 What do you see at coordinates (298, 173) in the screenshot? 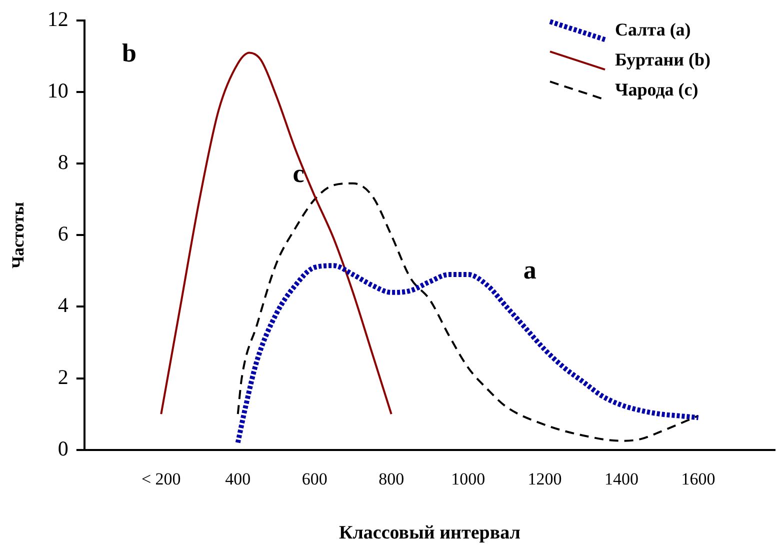
I see `annotation: c` at bounding box center [298, 173].